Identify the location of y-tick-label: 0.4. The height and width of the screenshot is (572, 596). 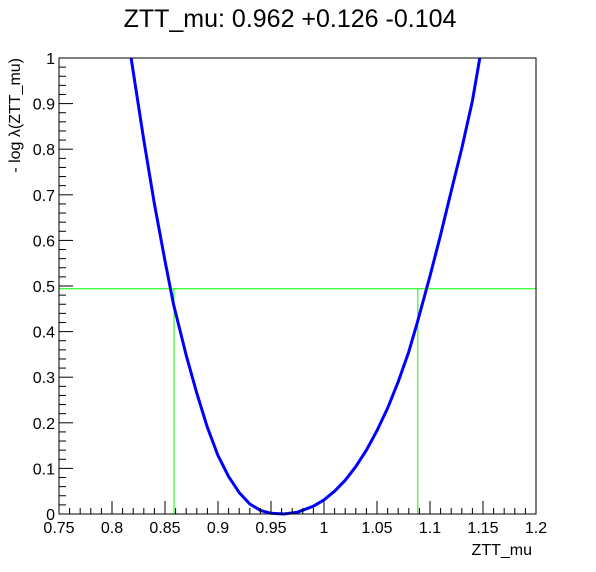
(44, 333).